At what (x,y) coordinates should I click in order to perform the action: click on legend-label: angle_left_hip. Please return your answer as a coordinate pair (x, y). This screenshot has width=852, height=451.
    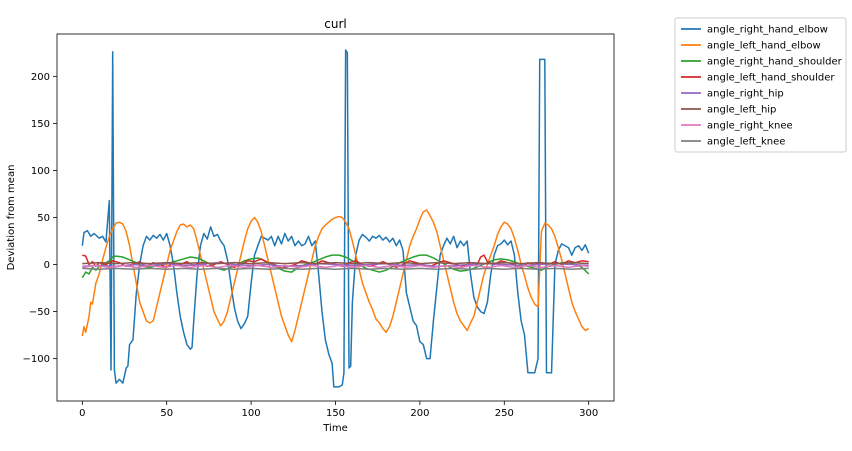
    Looking at the image, I should click on (741, 110).